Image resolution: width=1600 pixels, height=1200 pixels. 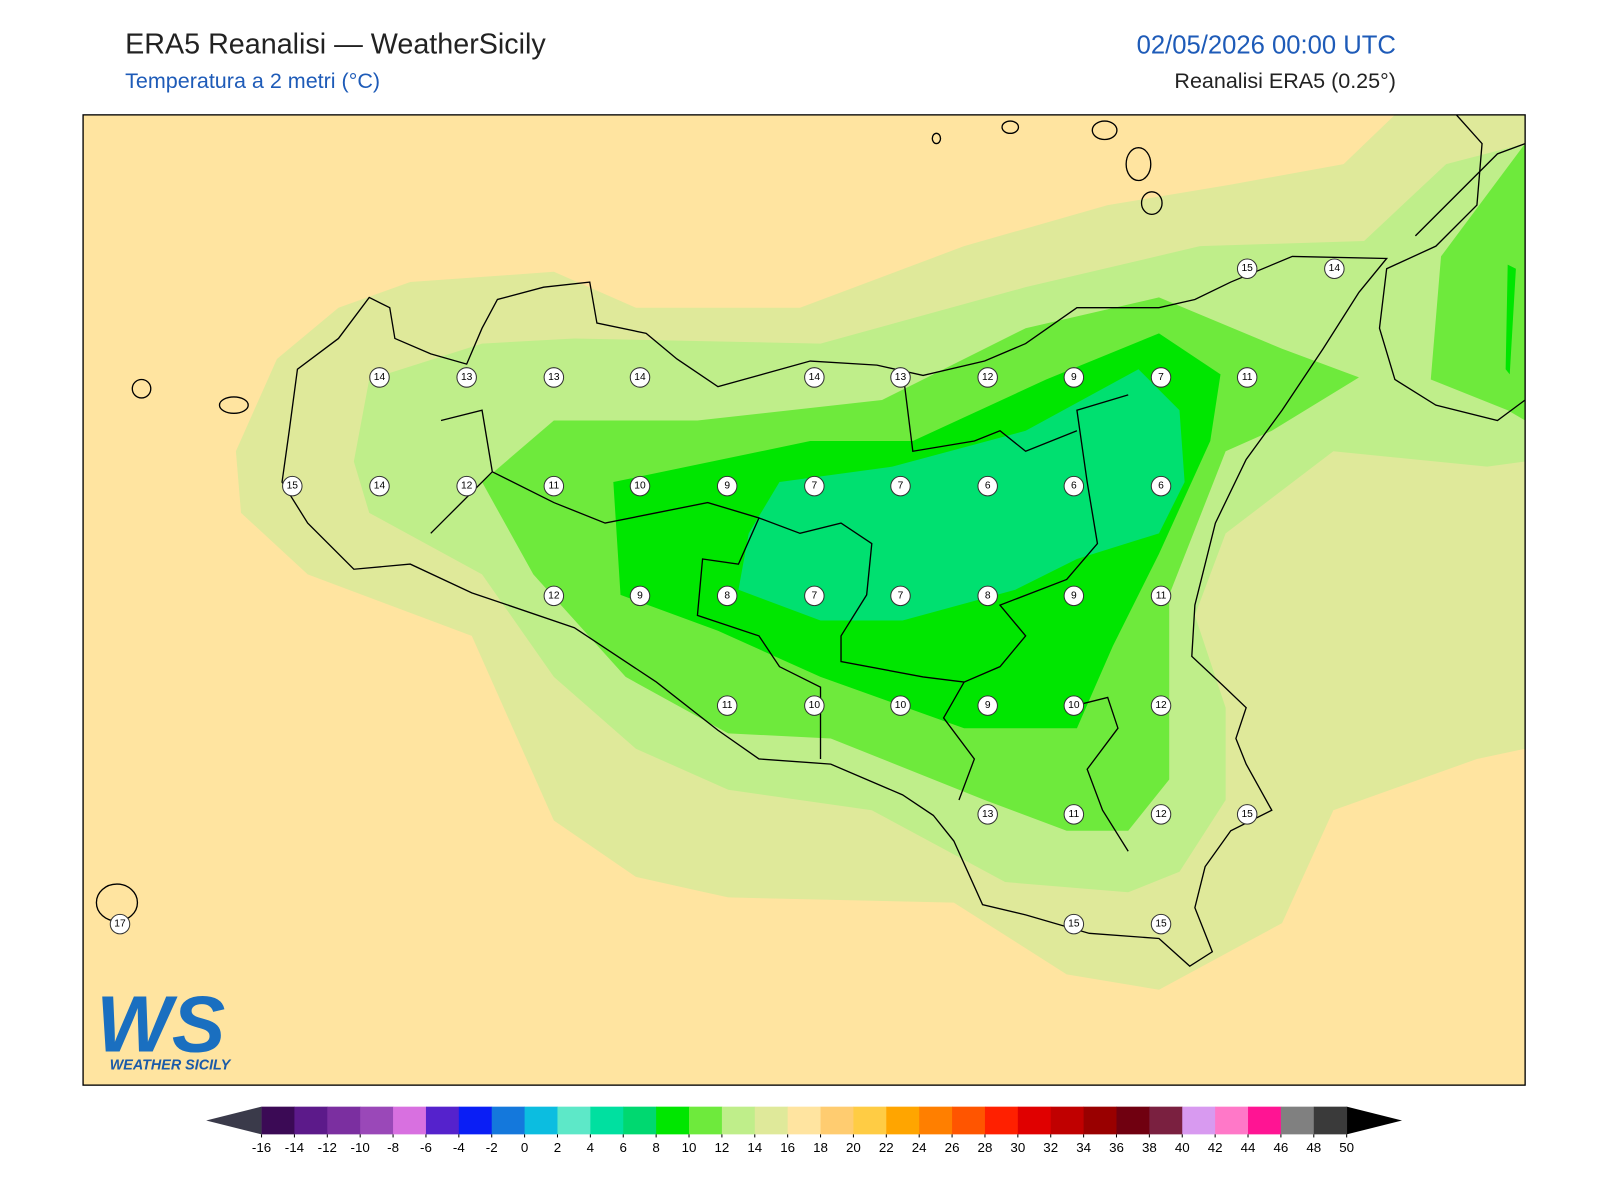 What do you see at coordinates (1149, 1147) in the screenshot?
I see `colorbar-tick-label: 38` at bounding box center [1149, 1147].